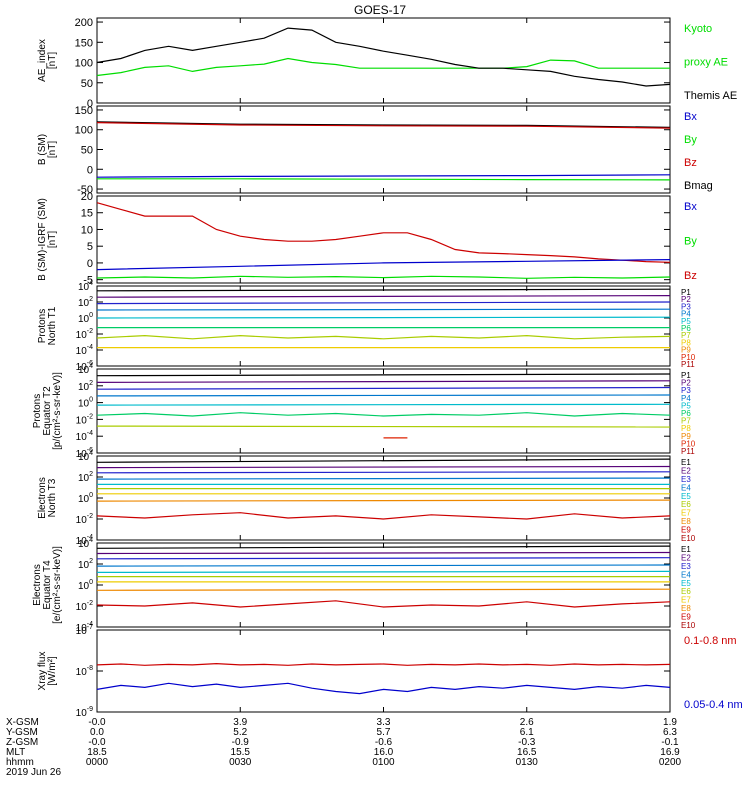  I want to click on orbit-value: 5.7, so click(384, 732).